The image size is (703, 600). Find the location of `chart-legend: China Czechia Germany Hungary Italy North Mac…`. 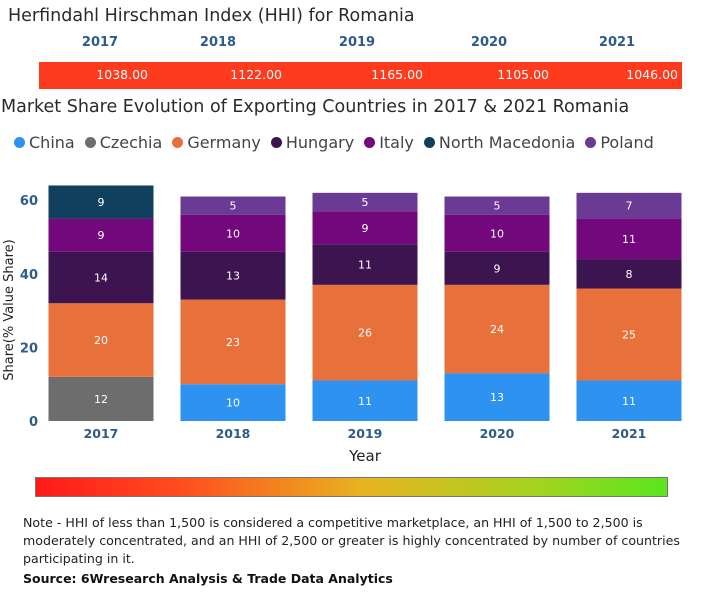

chart-legend: China Czechia Germany Hungary Italy North Mac… is located at coordinates (334, 142).